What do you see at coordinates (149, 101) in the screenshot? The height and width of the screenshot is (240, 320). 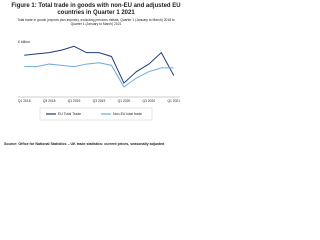 I see `x-tick-label: Q3 2020` at bounding box center [149, 101].